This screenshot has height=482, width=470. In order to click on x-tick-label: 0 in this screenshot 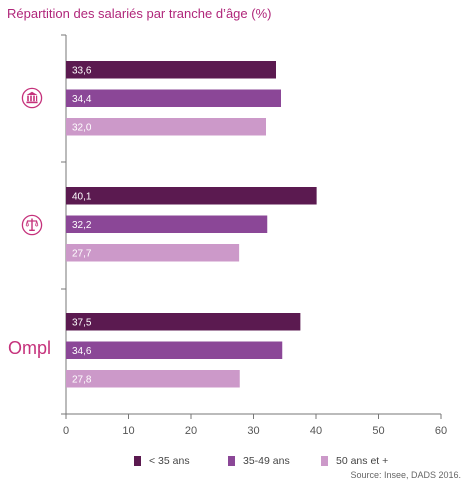, I will do `click(66, 431)`.